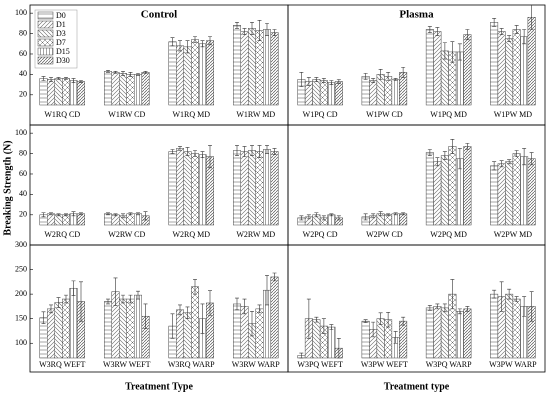  What do you see at coordinates (61, 24) in the screenshot?
I see `legend-label: D1` at bounding box center [61, 24].